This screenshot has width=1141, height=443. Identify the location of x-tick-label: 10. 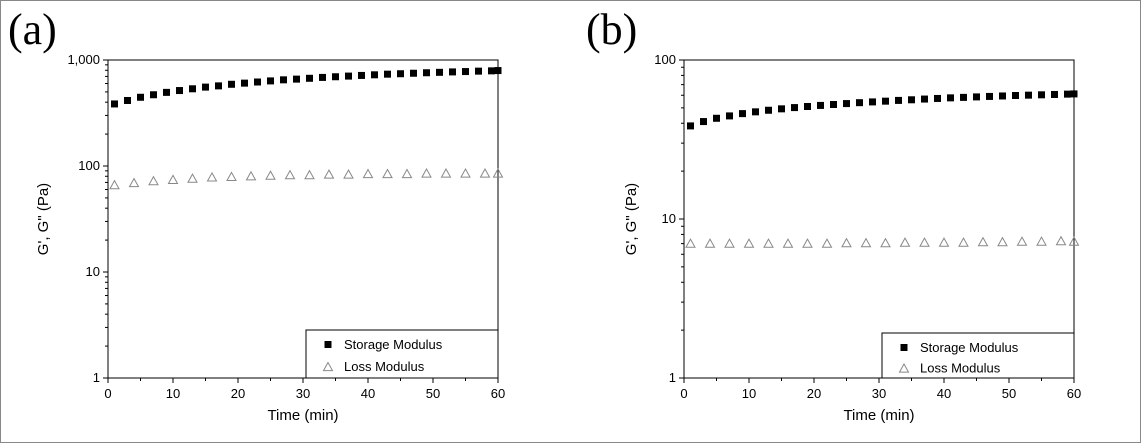
(749, 393).